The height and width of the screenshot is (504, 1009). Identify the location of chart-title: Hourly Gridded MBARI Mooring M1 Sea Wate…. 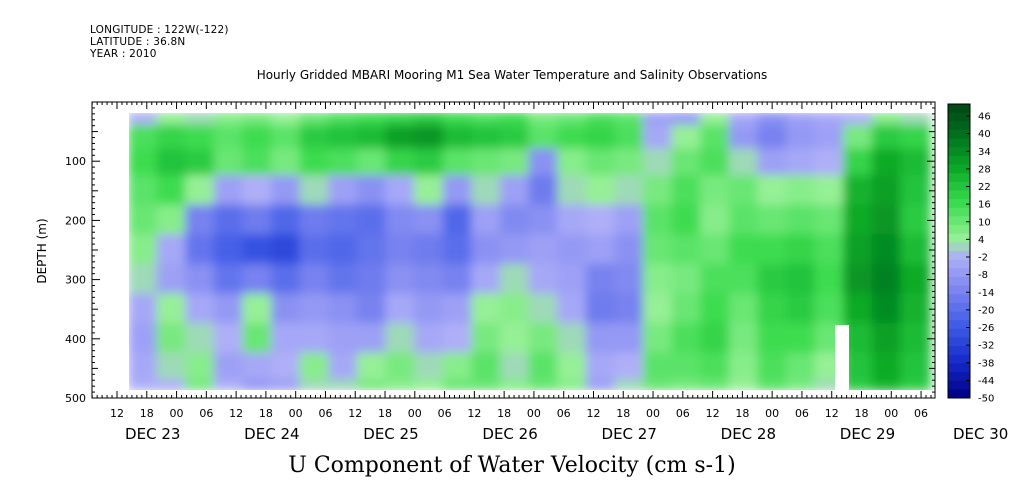
(512, 75).